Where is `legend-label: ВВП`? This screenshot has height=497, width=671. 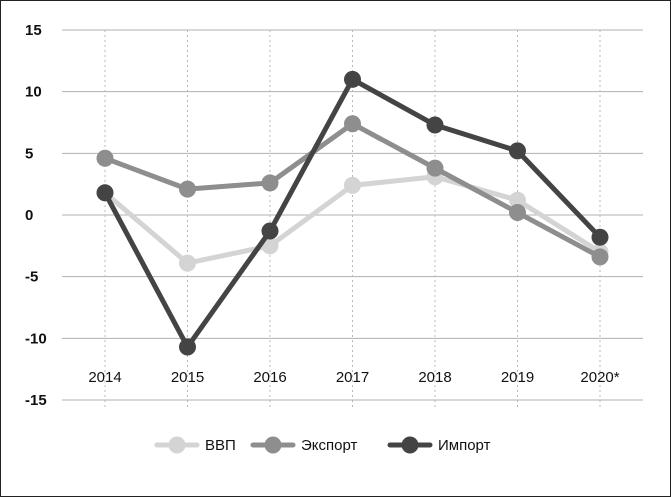 legend-label: ВВП is located at coordinates (220, 445).